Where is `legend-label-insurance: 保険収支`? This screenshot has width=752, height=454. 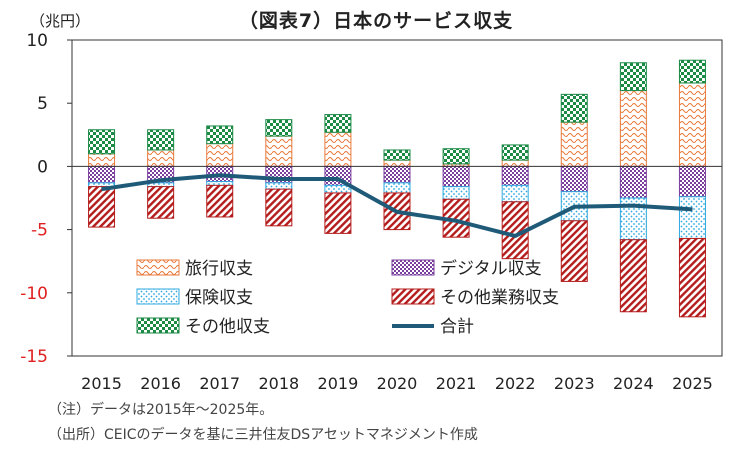 legend-label-insurance: 保険収支 is located at coordinates (219, 298).